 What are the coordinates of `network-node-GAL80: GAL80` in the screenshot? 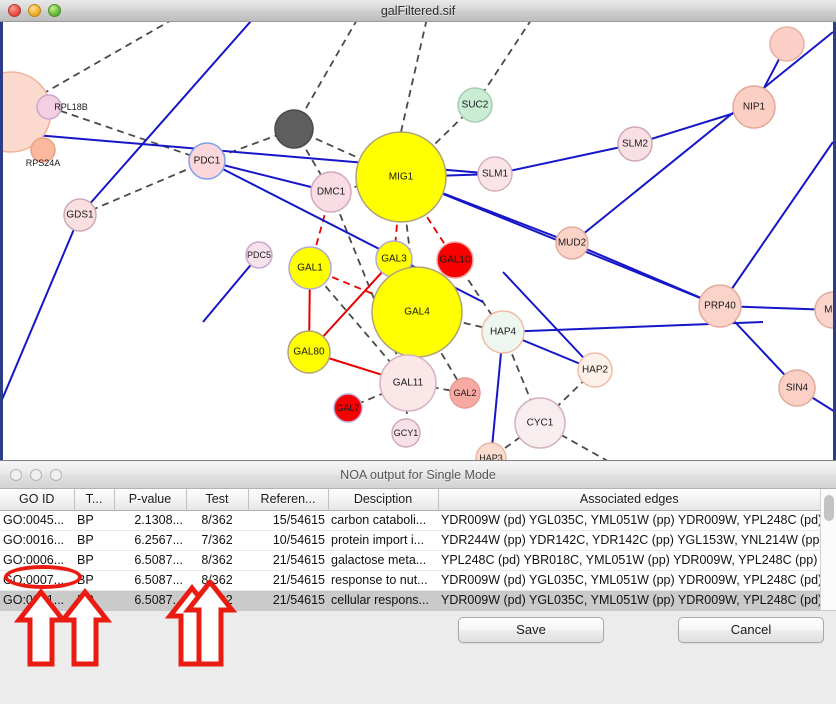 It's located at (309, 352).